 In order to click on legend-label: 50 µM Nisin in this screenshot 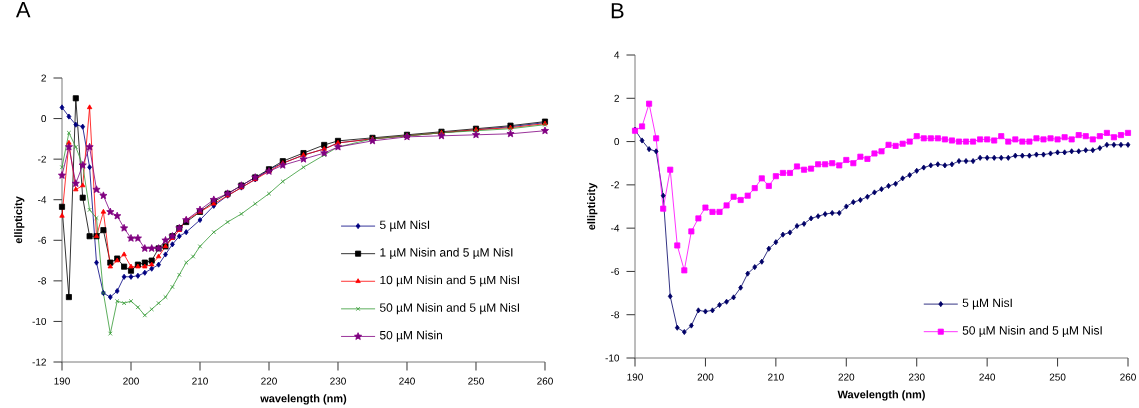, I will do `click(411, 336)`.